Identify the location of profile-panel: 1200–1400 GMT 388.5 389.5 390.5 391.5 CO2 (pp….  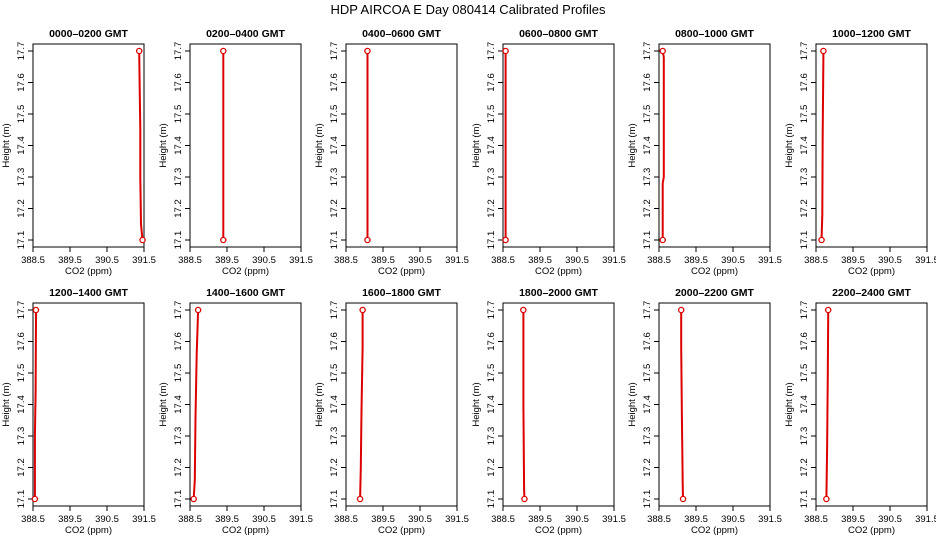
(78, 411).